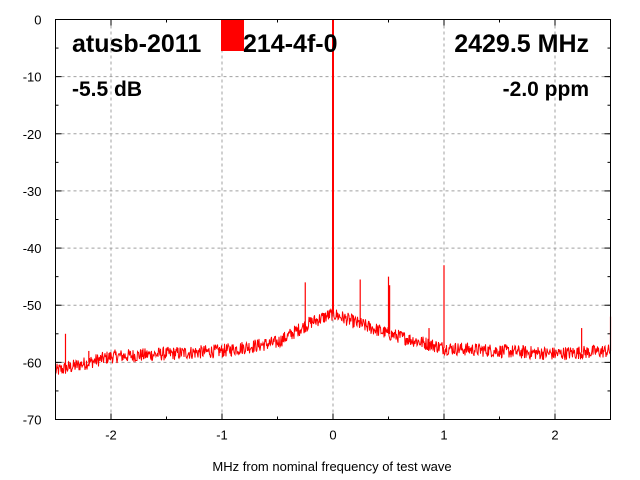 The width and height of the screenshot is (640, 480). I want to click on ppm-label: -2.0 ppm, so click(546, 89).